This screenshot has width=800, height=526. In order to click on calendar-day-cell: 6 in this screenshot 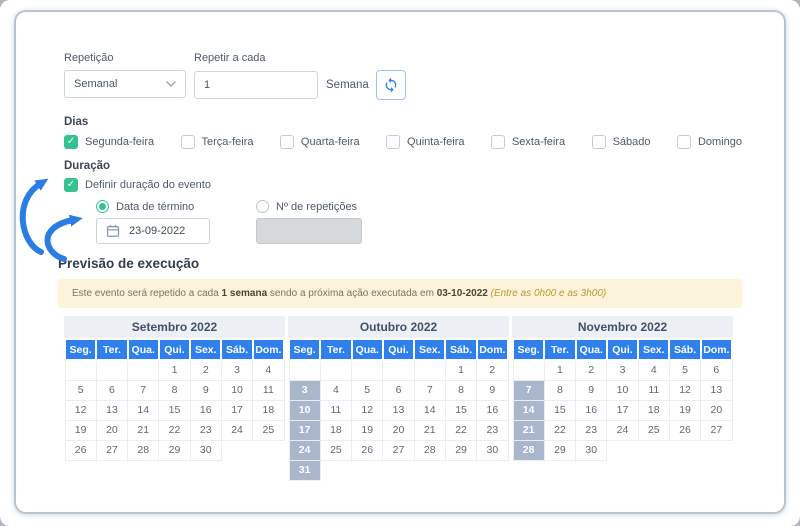, I will do `click(716, 370)`.